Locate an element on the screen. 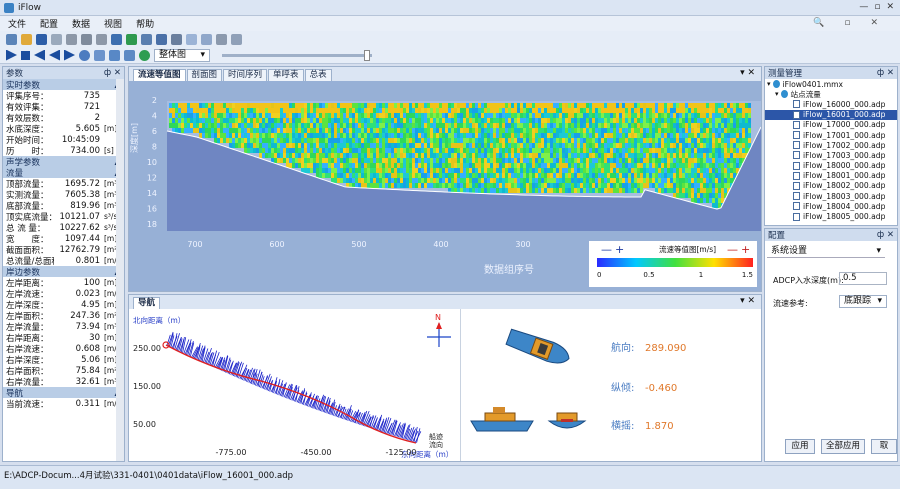  apply-button: 应用 is located at coordinates (800, 446).